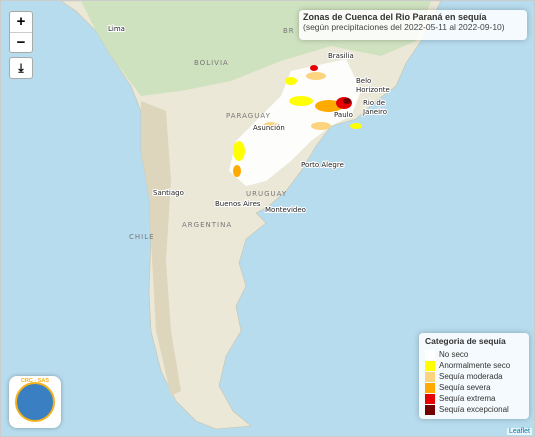 This screenshot has height=437, width=535. I want to click on city-label: Brasilia, so click(341, 56).